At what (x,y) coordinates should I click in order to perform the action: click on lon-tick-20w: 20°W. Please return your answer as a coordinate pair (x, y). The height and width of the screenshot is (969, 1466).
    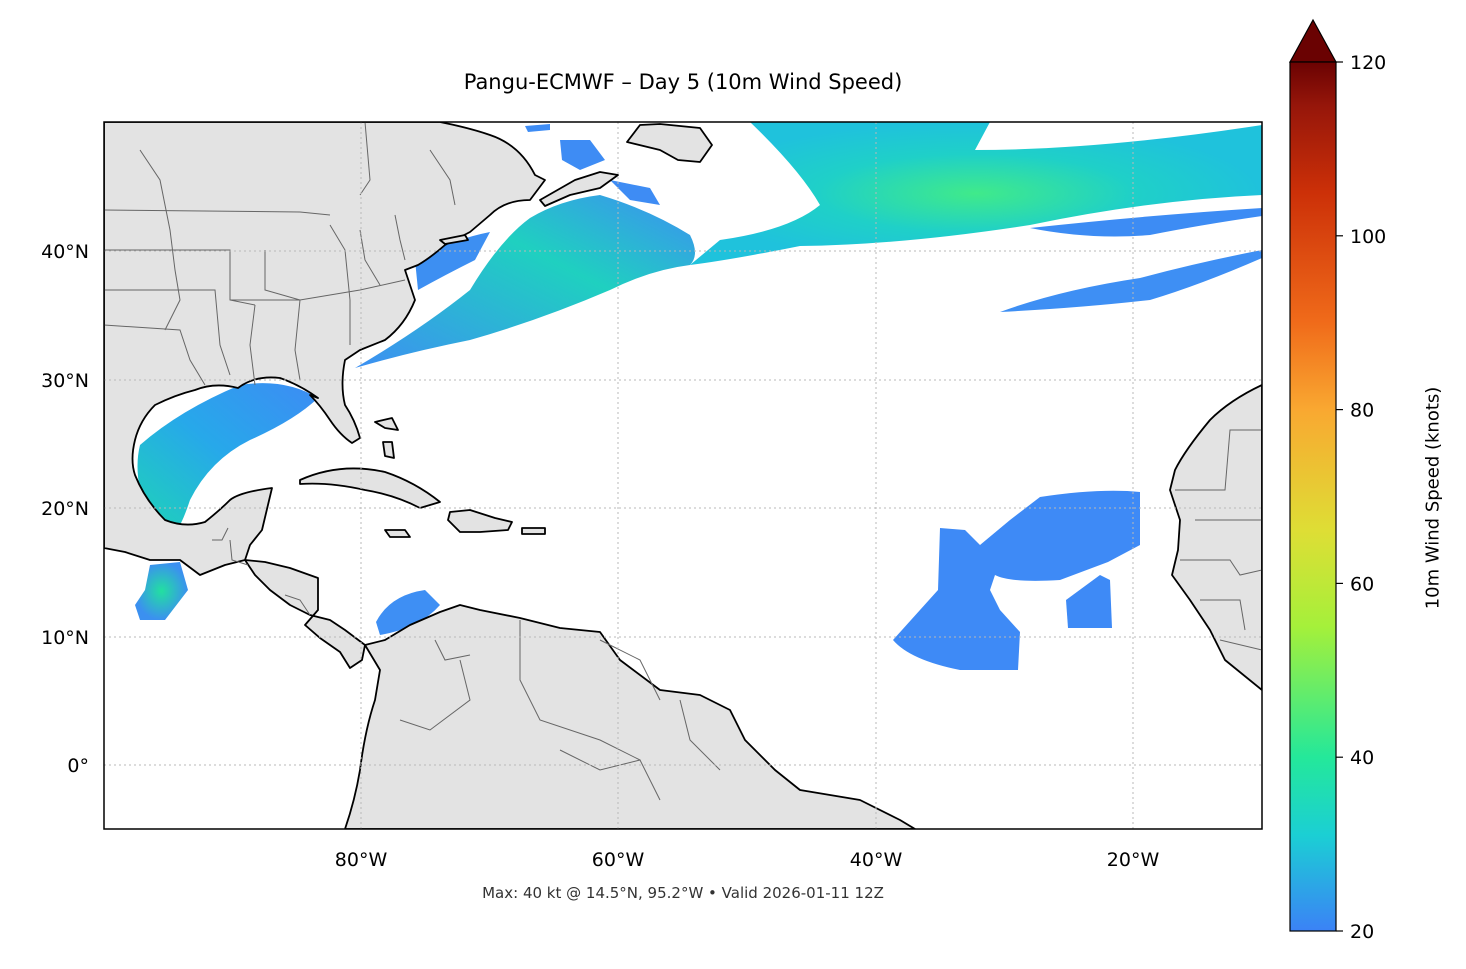
    Looking at the image, I should click on (1133, 860).